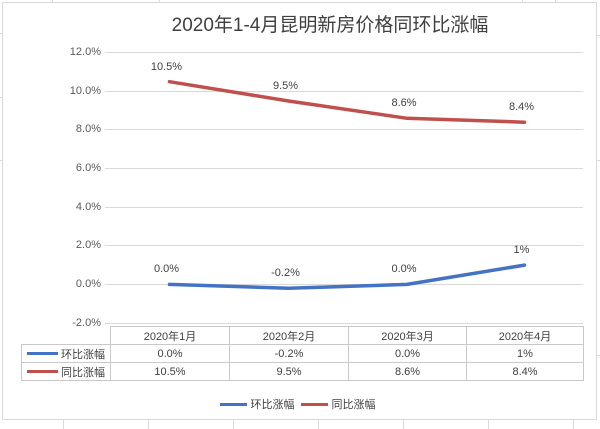 The height and width of the screenshot is (429, 600). I want to click on legend-label: 同比涨幅, so click(353, 404).